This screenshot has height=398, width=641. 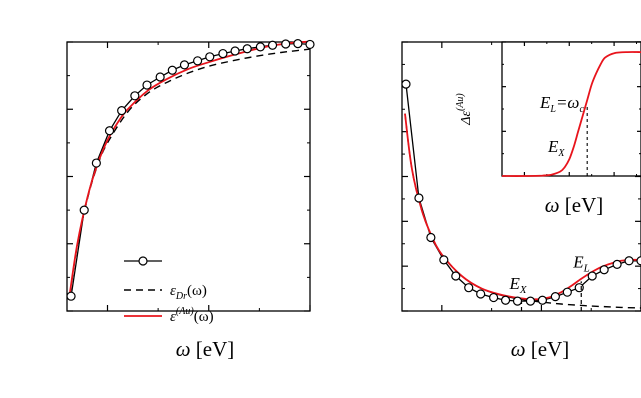 What do you see at coordinates (464, 109) in the screenshot?
I see `inset-y-axis-title: Δε(Au)` at bounding box center [464, 109].